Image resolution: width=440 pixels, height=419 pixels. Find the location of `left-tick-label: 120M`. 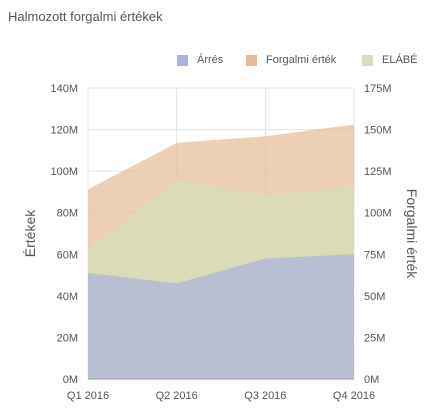

left-tick-label: 120M is located at coordinates (64, 131).